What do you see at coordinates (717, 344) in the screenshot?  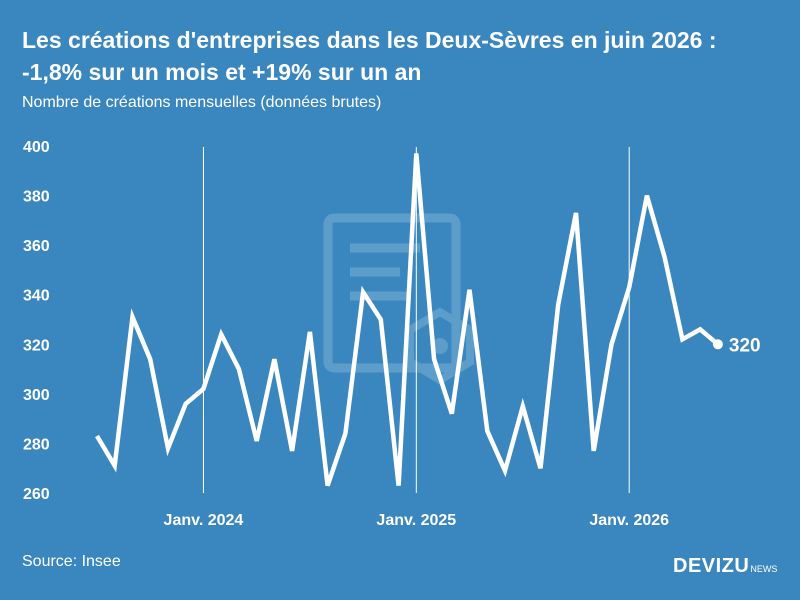 I see `end-point-marker` at bounding box center [717, 344].